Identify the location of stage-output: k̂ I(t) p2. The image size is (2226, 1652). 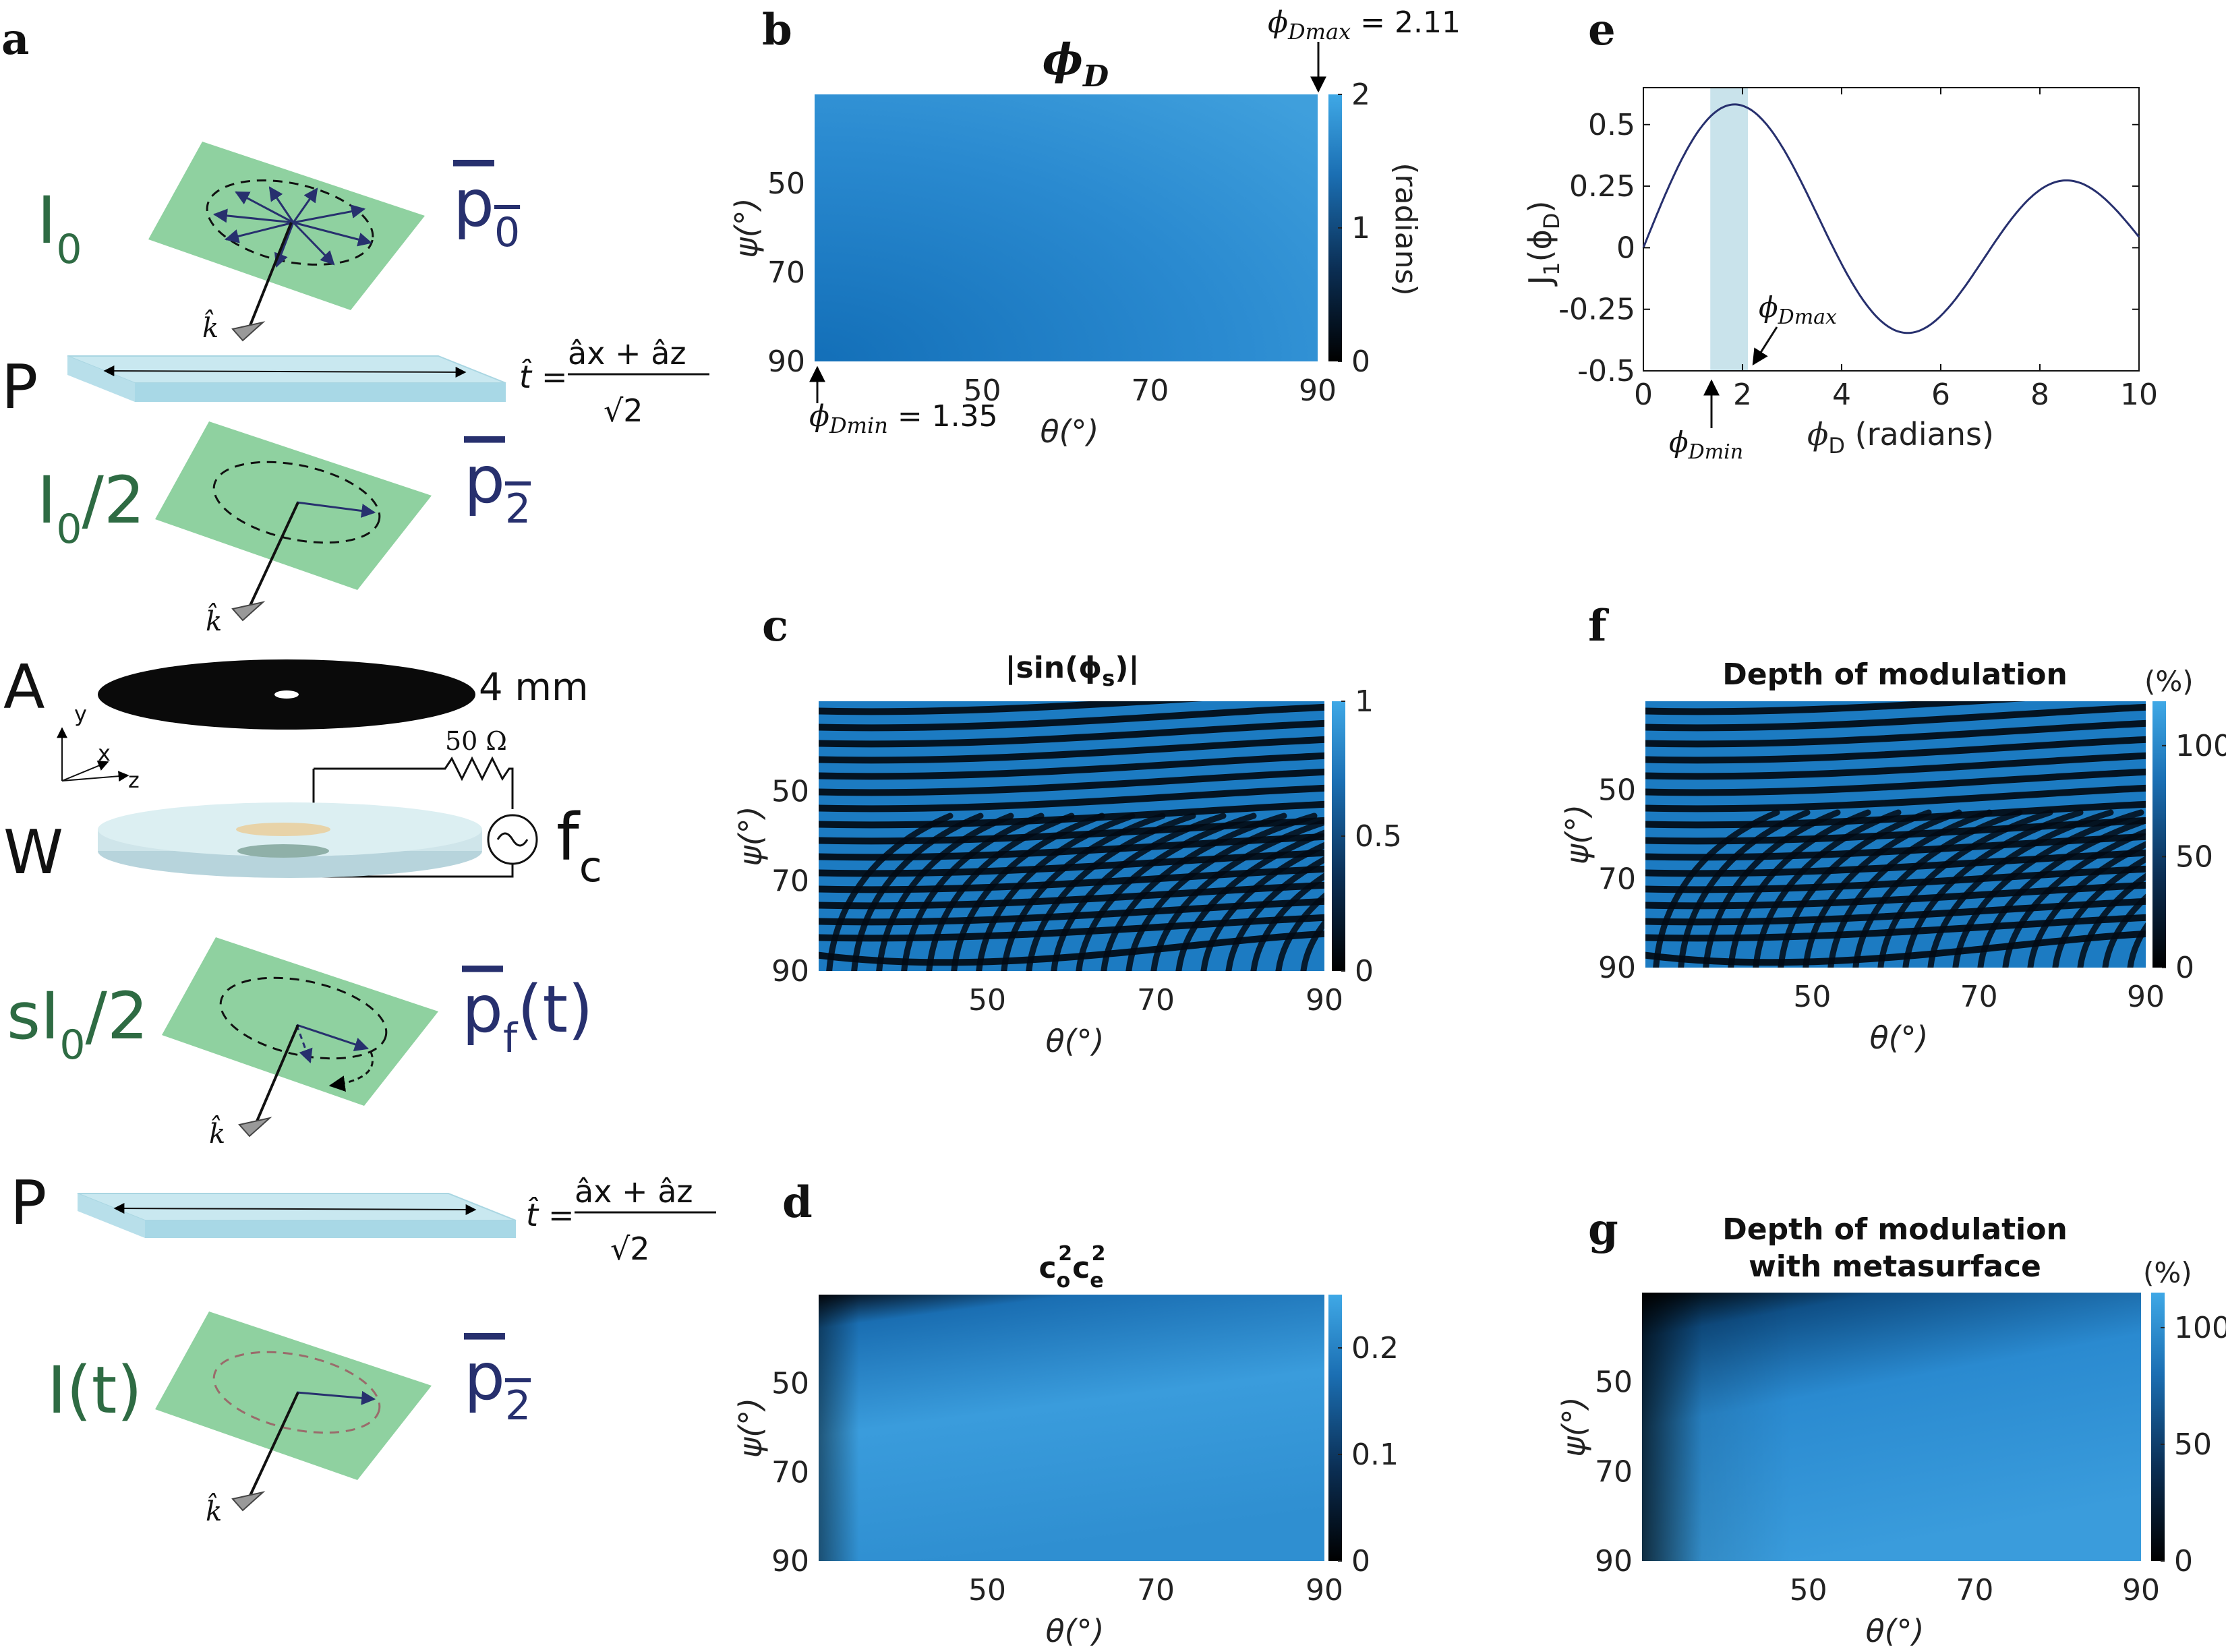
(289, 1419).